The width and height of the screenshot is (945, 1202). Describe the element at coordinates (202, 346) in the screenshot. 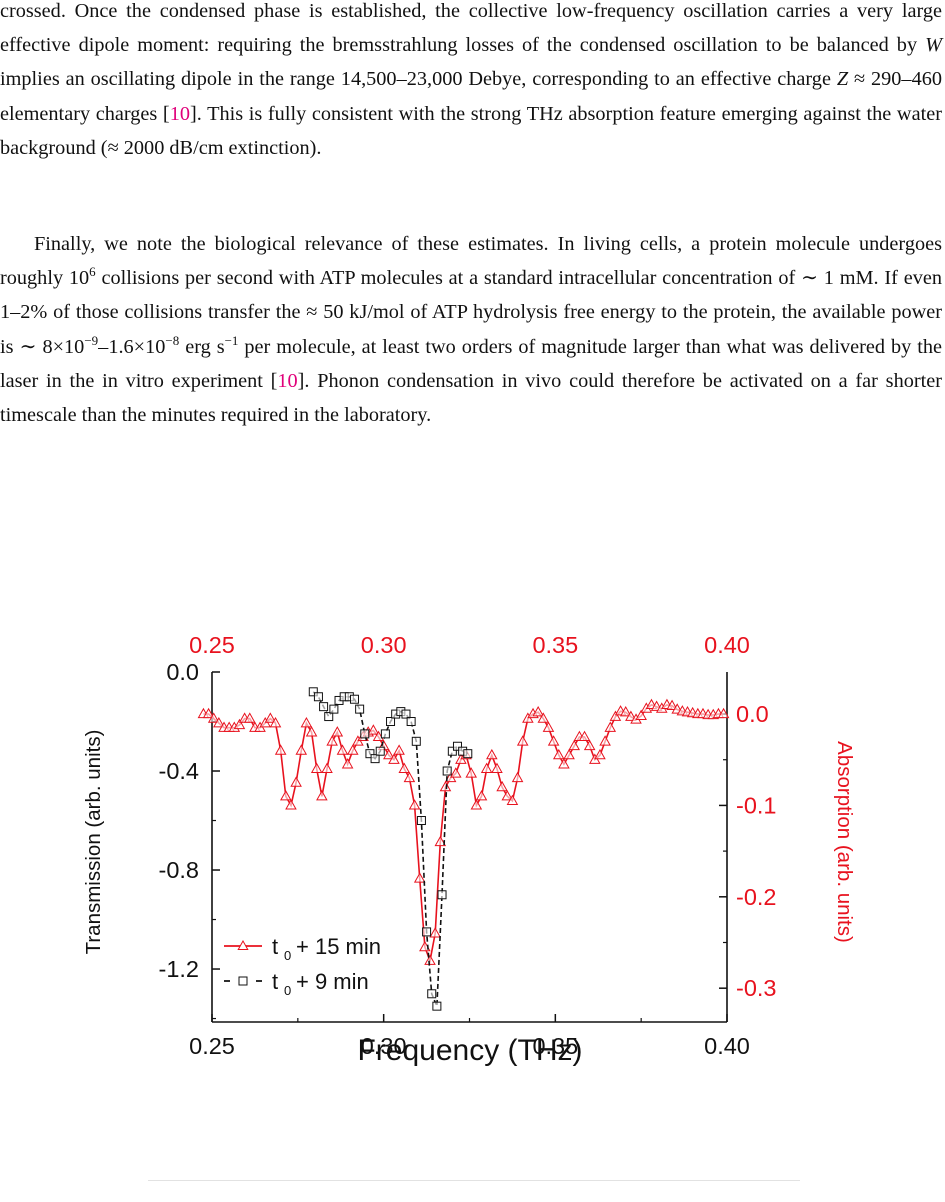

I see `text-run: erg s` at that location.